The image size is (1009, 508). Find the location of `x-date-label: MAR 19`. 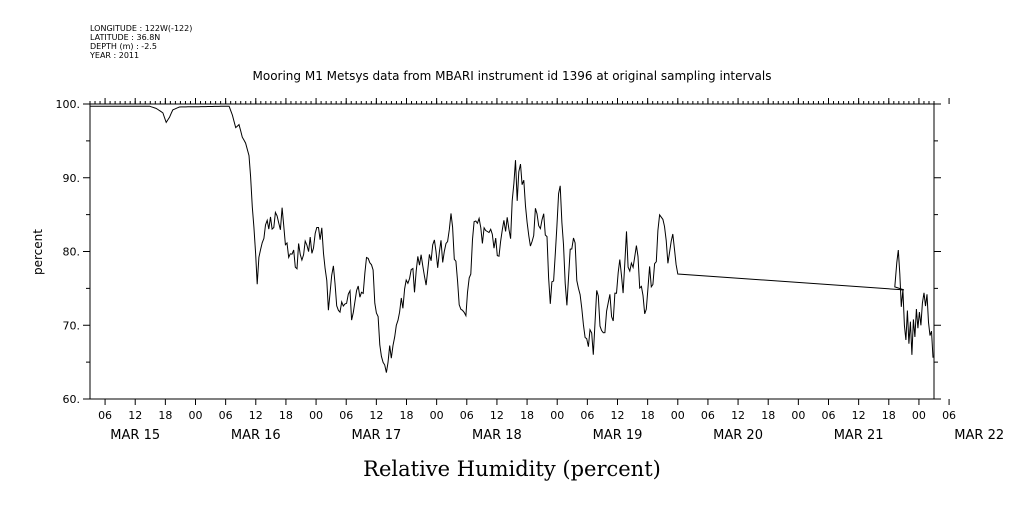

x-date-label: MAR 19 is located at coordinates (618, 435).